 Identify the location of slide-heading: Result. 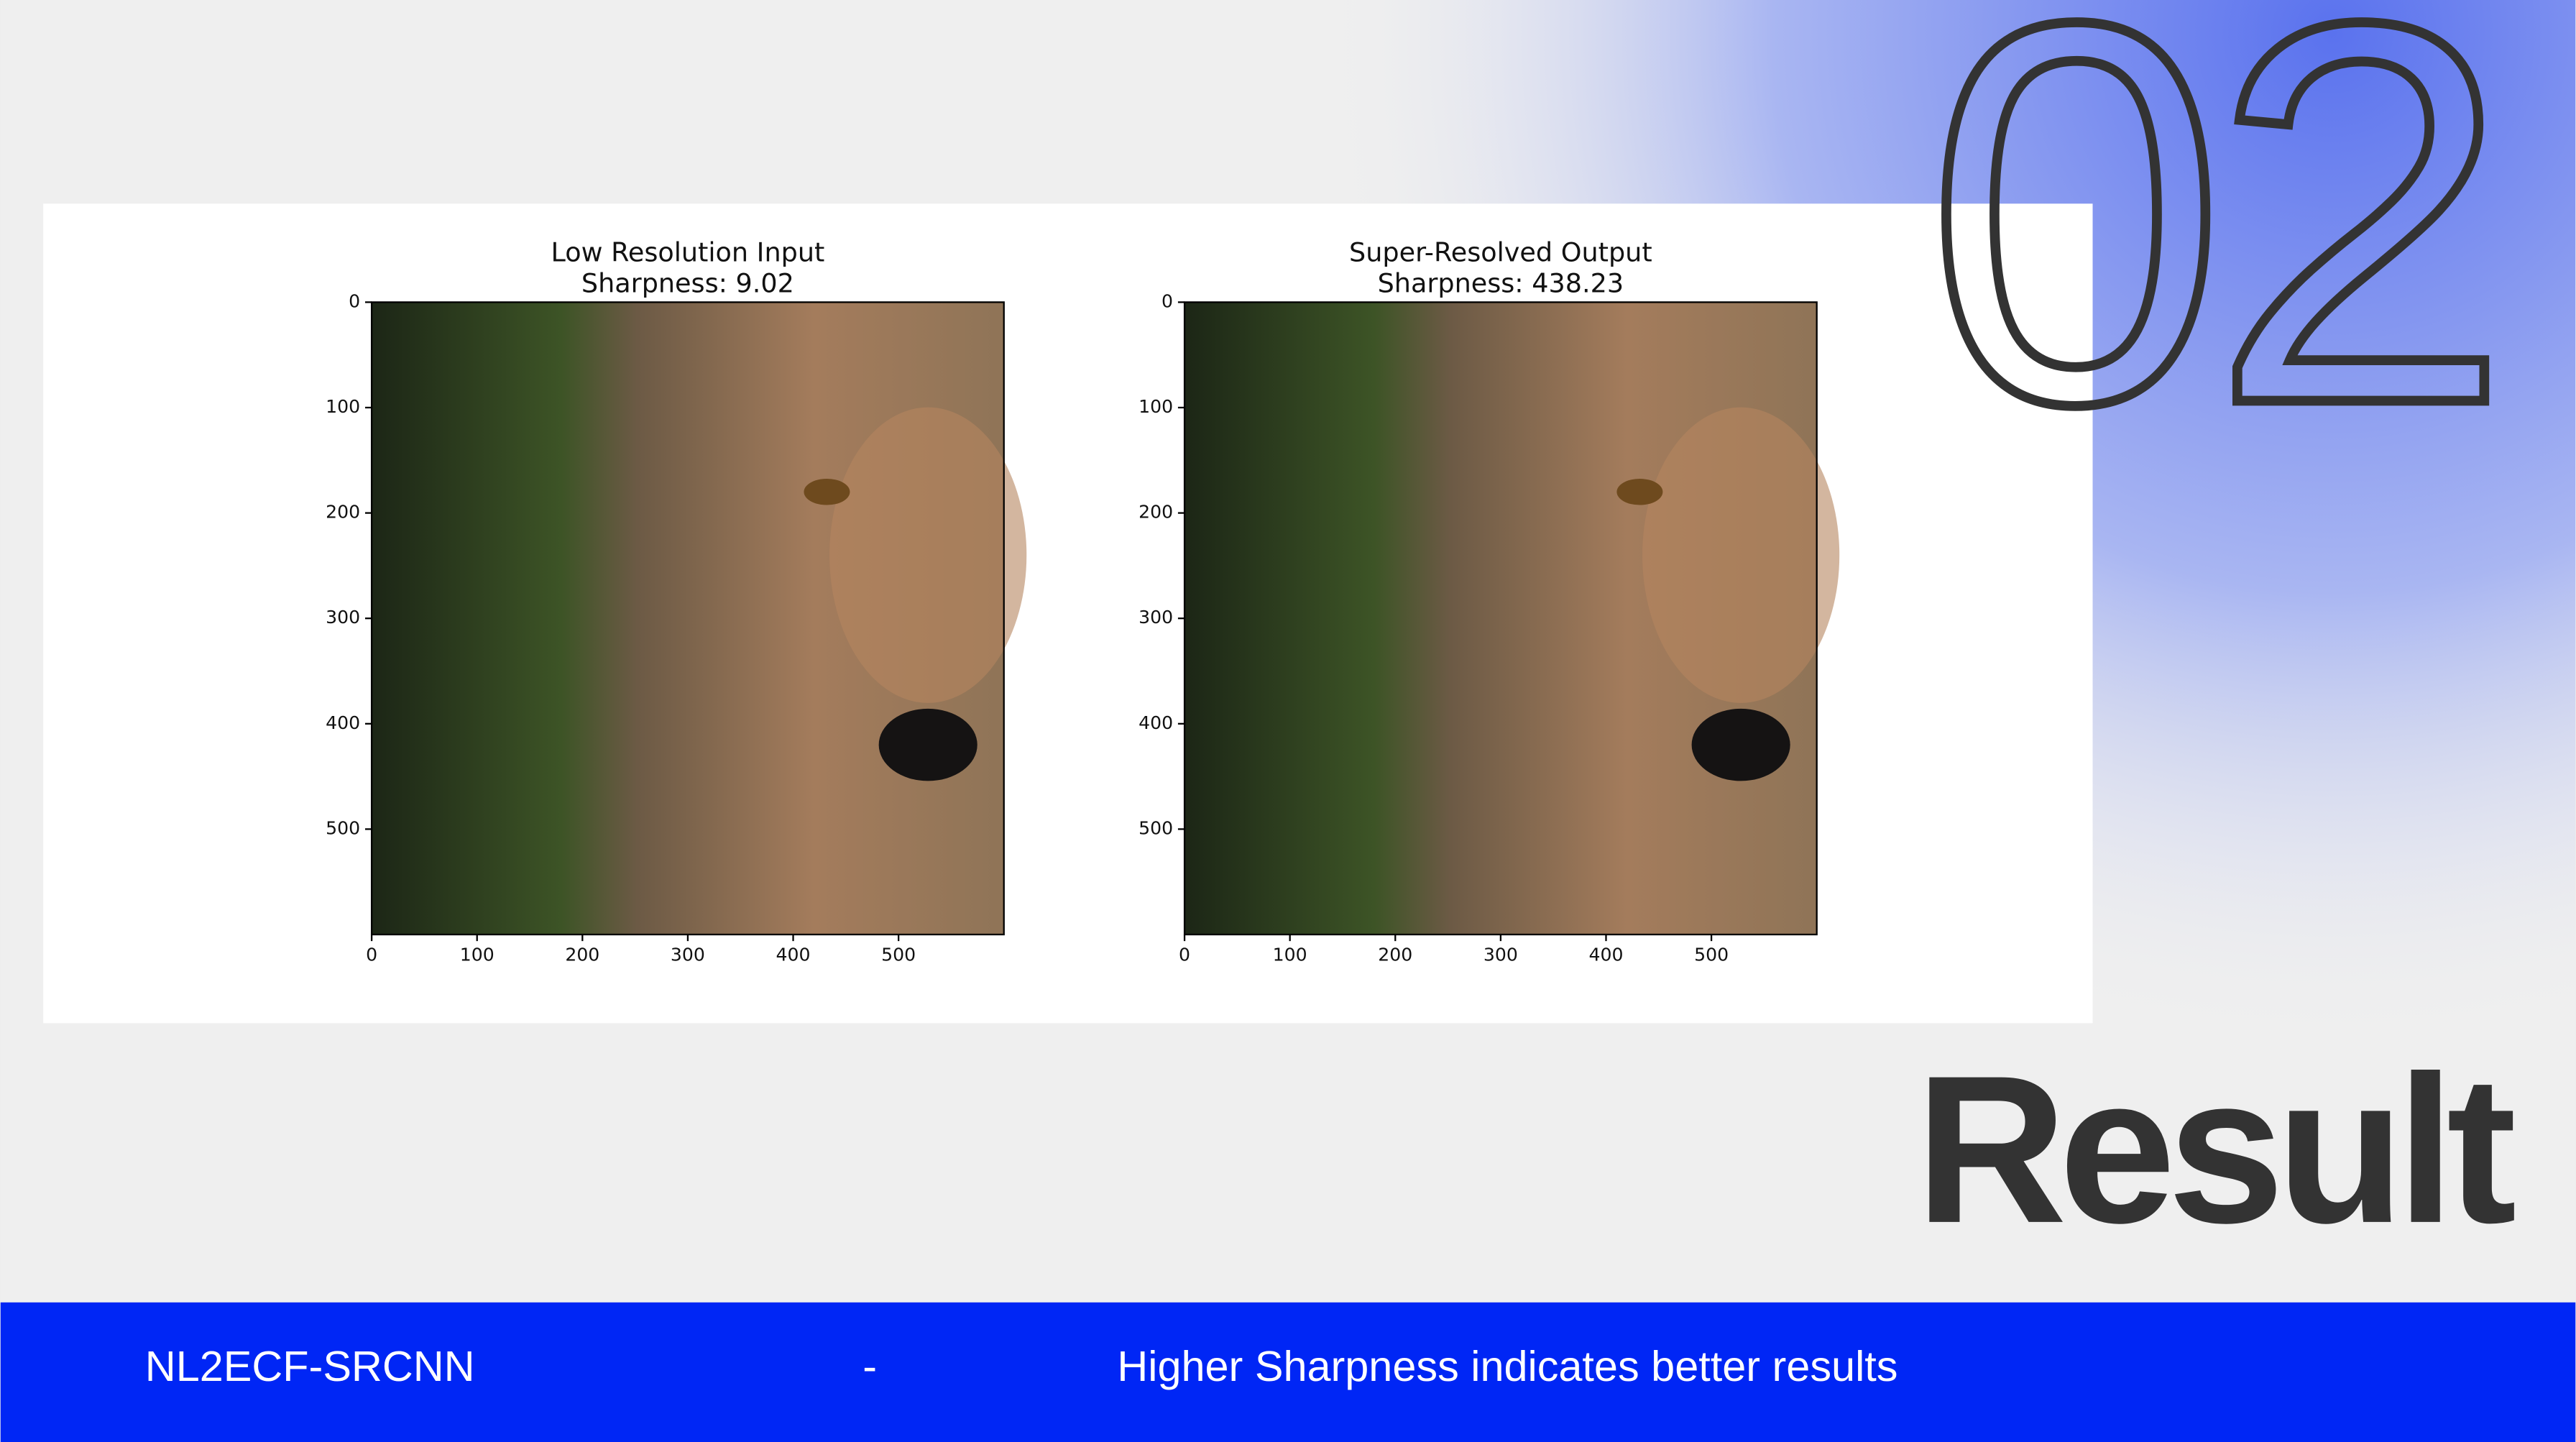
(2215, 1149).